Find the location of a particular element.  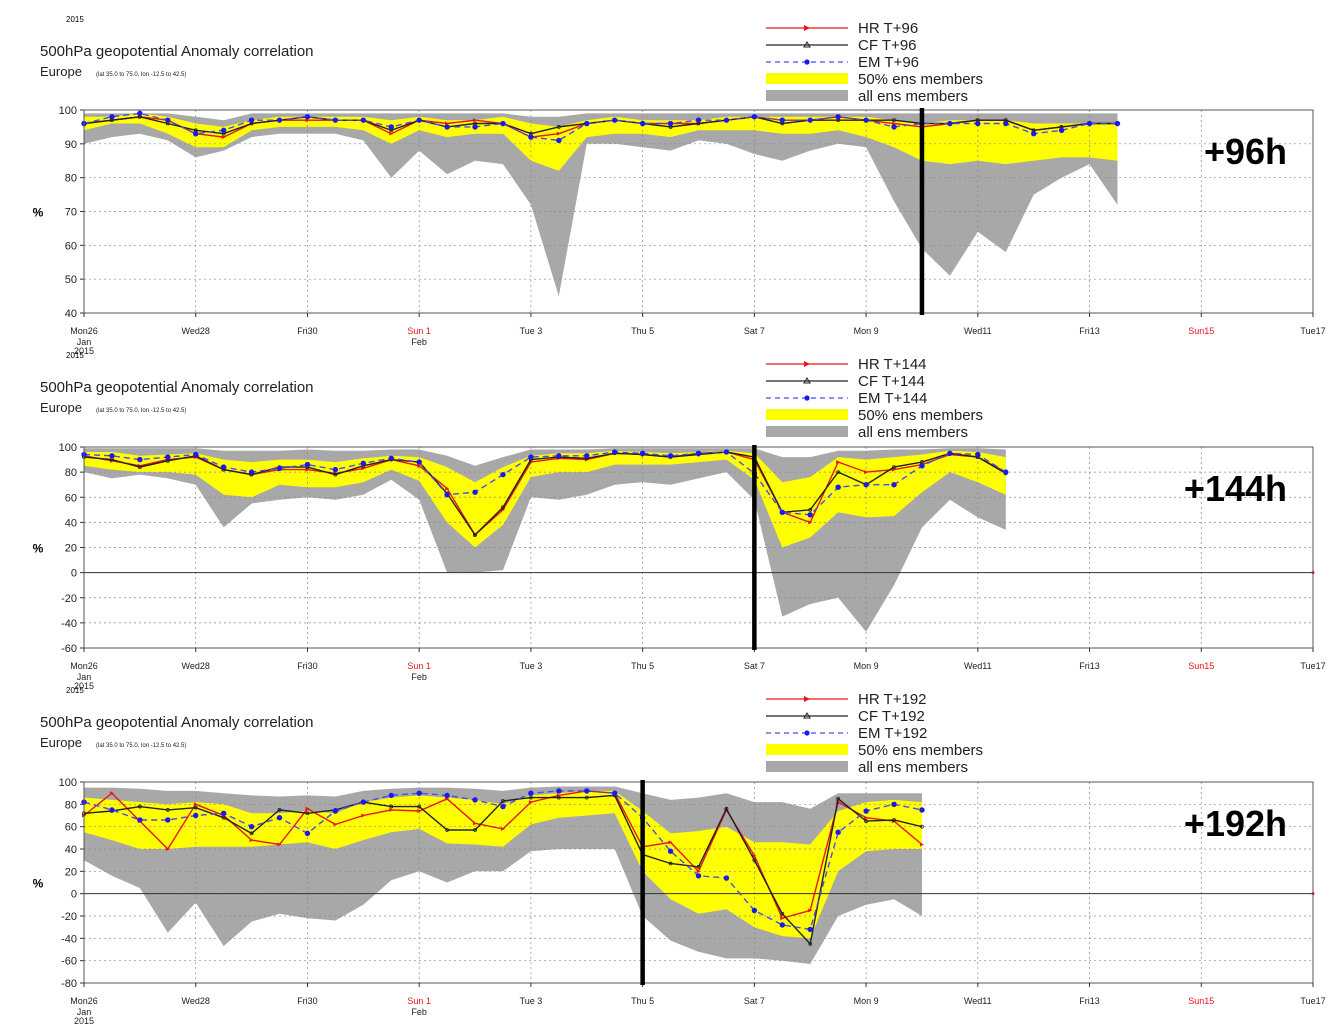

x-tick-sublabel: Feb is located at coordinates (419, 1012).